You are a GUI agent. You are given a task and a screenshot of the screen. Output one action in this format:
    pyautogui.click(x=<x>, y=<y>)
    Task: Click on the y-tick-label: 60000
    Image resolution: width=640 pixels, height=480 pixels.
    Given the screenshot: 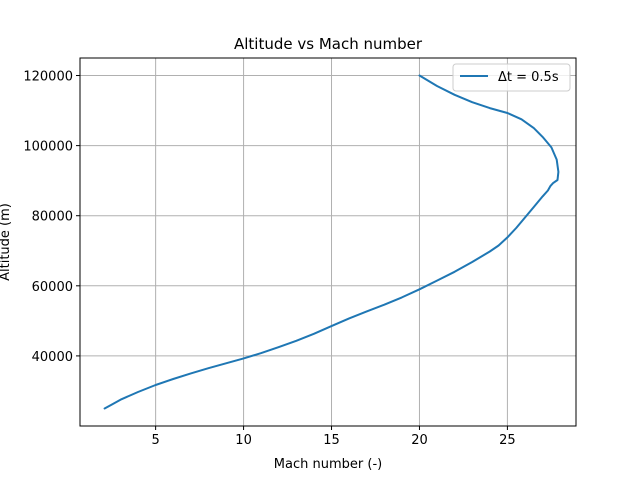 What is the action you would take?
    pyautogui.click(x=52, y=287)
    